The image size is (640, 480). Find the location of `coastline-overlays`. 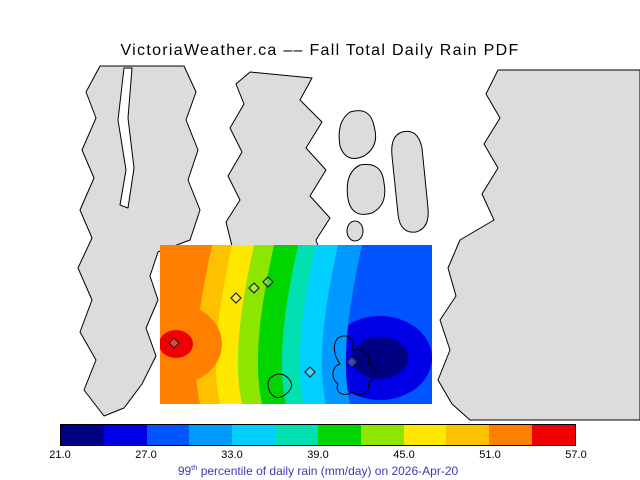

coastline-overlays is located at coordinates (321, 366).